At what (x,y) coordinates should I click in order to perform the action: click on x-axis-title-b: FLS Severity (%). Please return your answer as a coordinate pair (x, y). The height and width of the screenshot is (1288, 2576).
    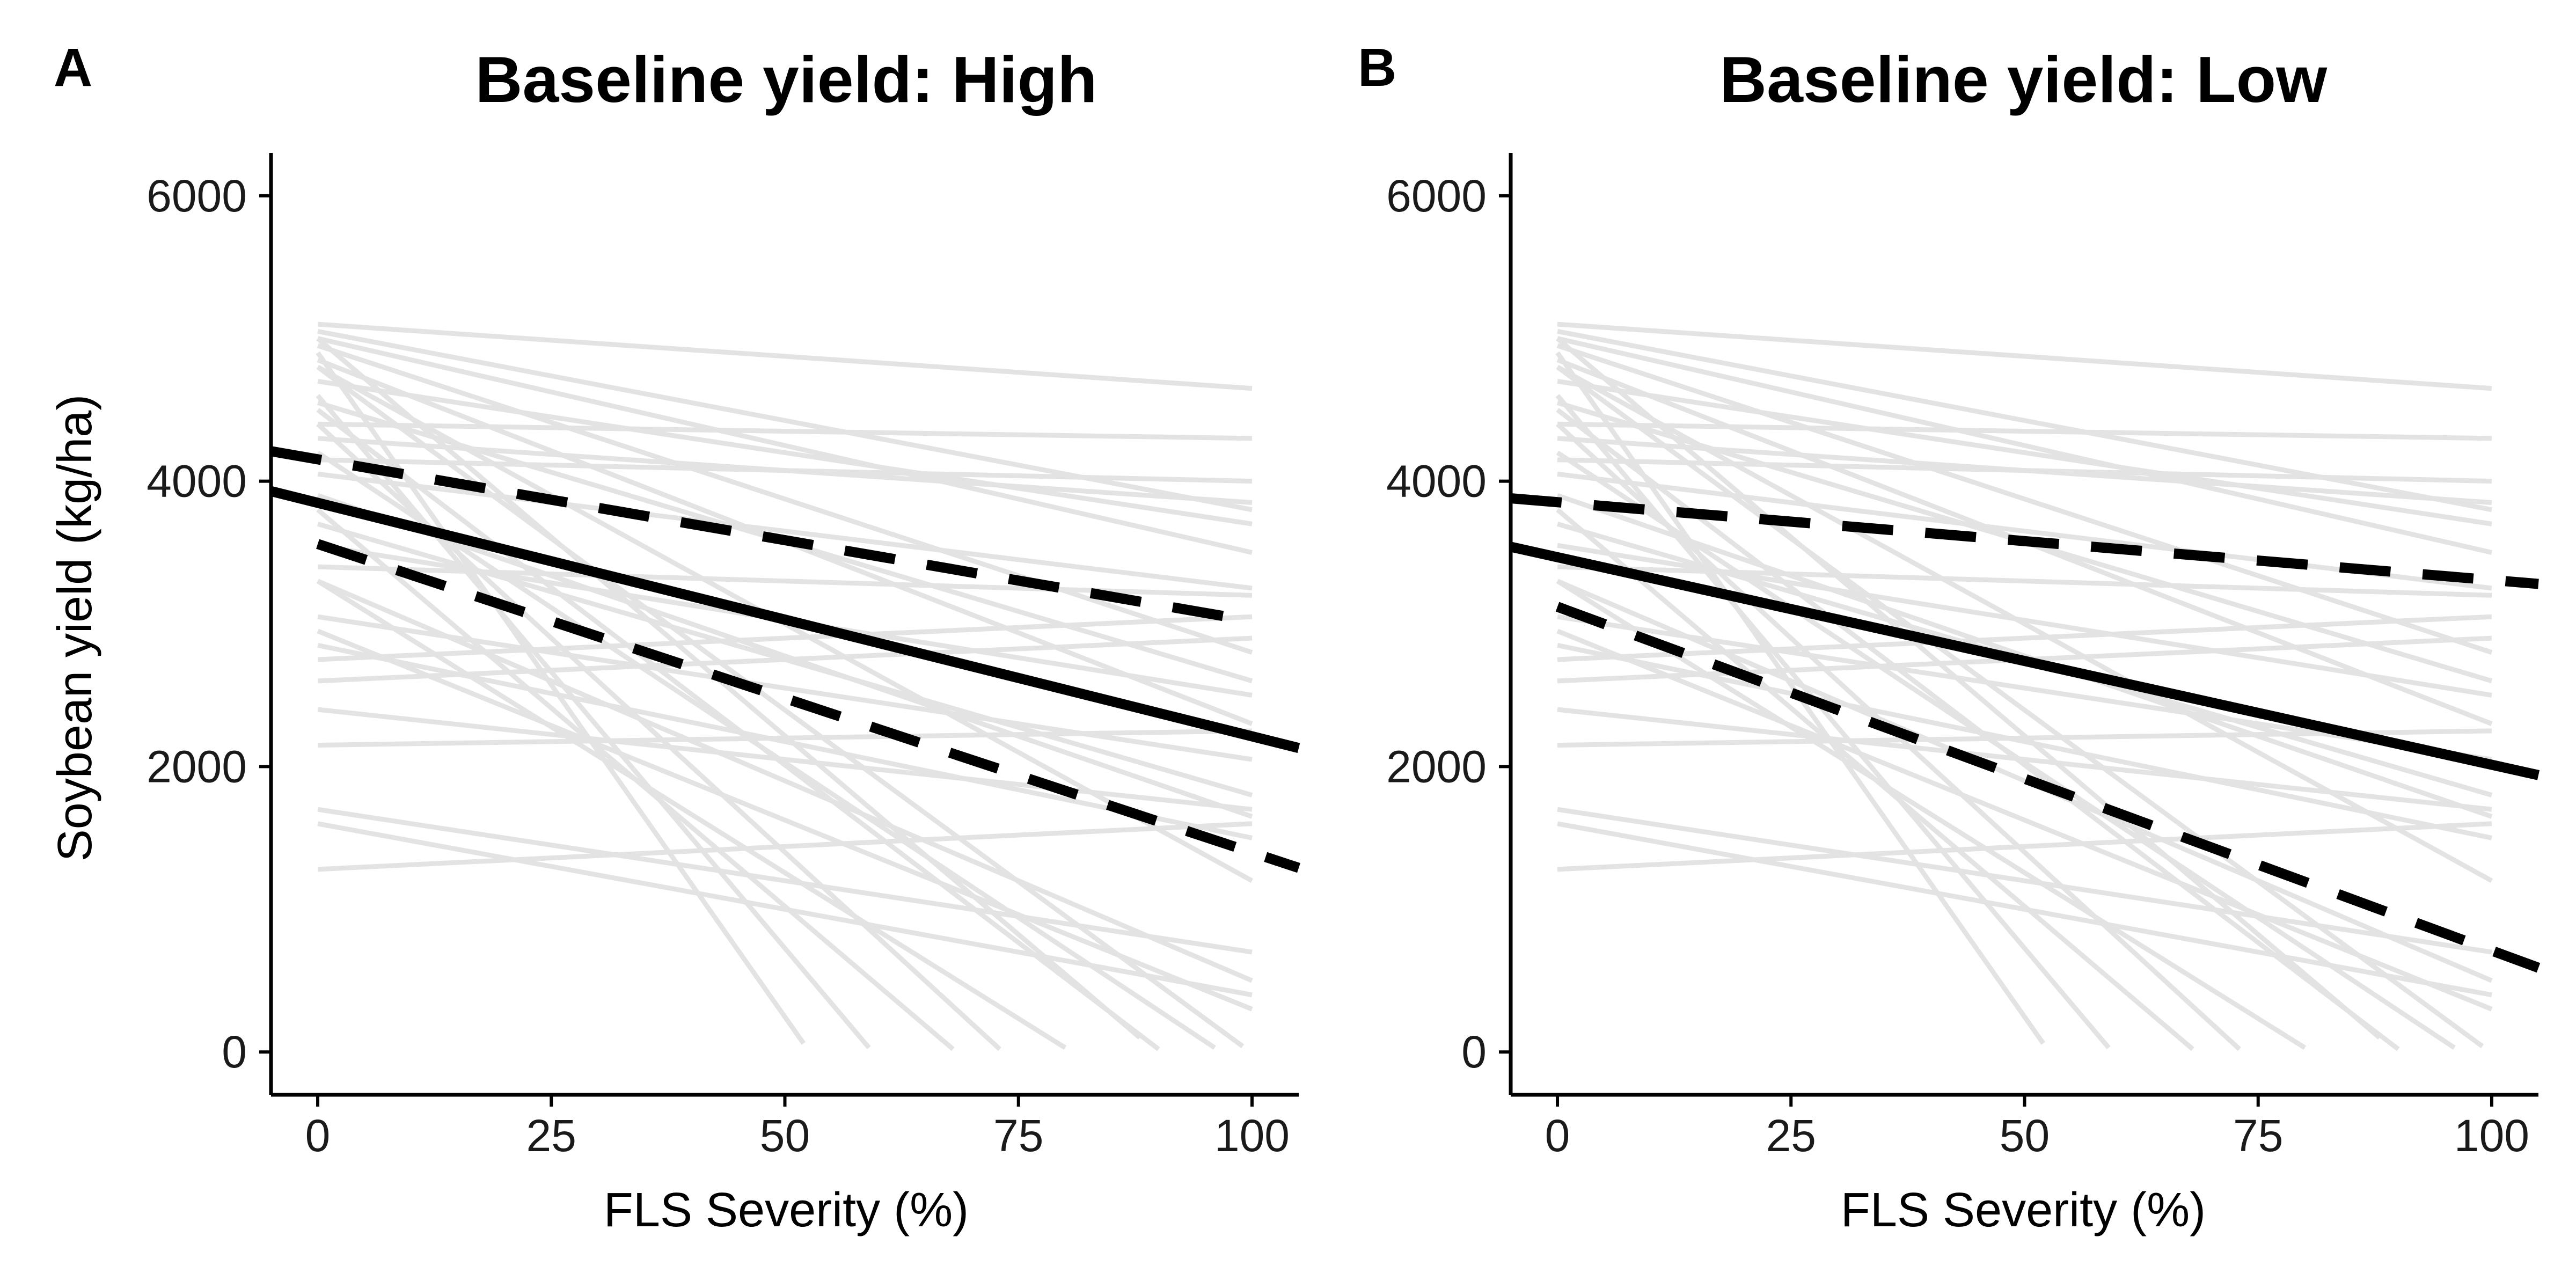
    Looking at the image, I should click on (2023, 1210).